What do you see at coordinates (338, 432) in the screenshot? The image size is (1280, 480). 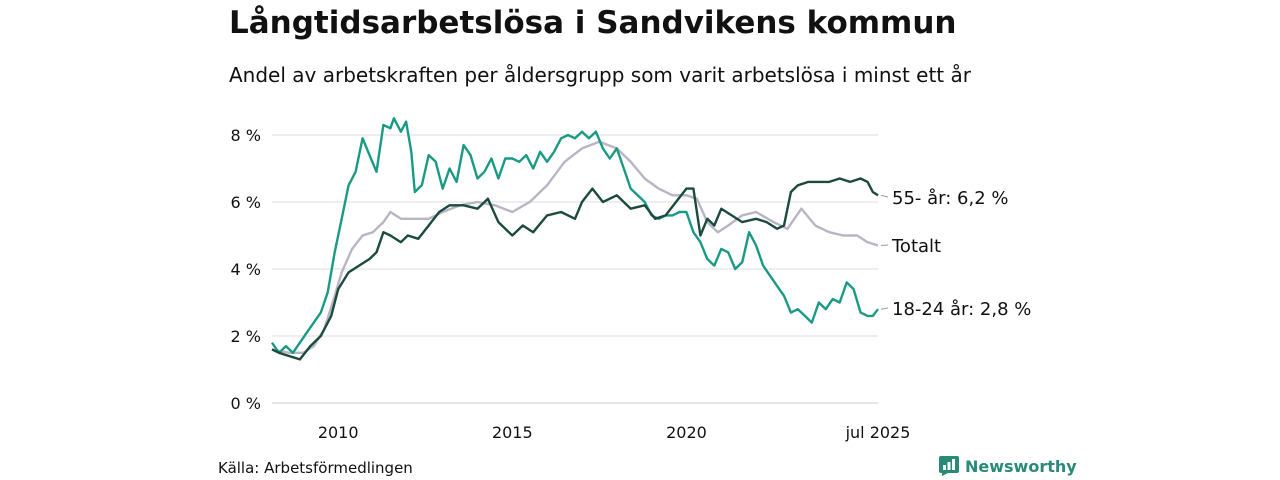 I see `x-tick-label: 2010` at bounding box center [338, 432].